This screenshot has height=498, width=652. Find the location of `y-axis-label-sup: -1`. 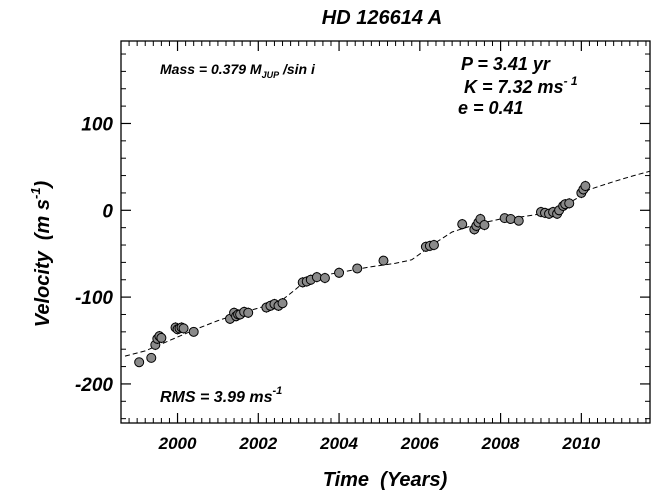

y-axis-label-sup: -1 is located at coordinates (35, 193).